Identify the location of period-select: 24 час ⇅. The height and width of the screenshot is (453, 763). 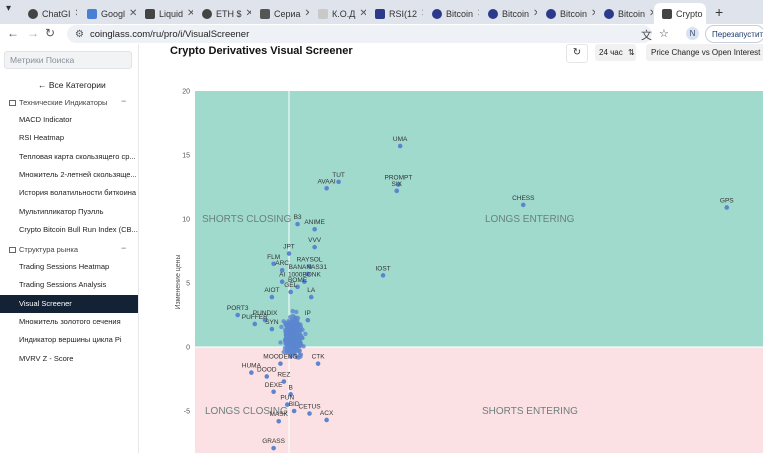
(615, 52).